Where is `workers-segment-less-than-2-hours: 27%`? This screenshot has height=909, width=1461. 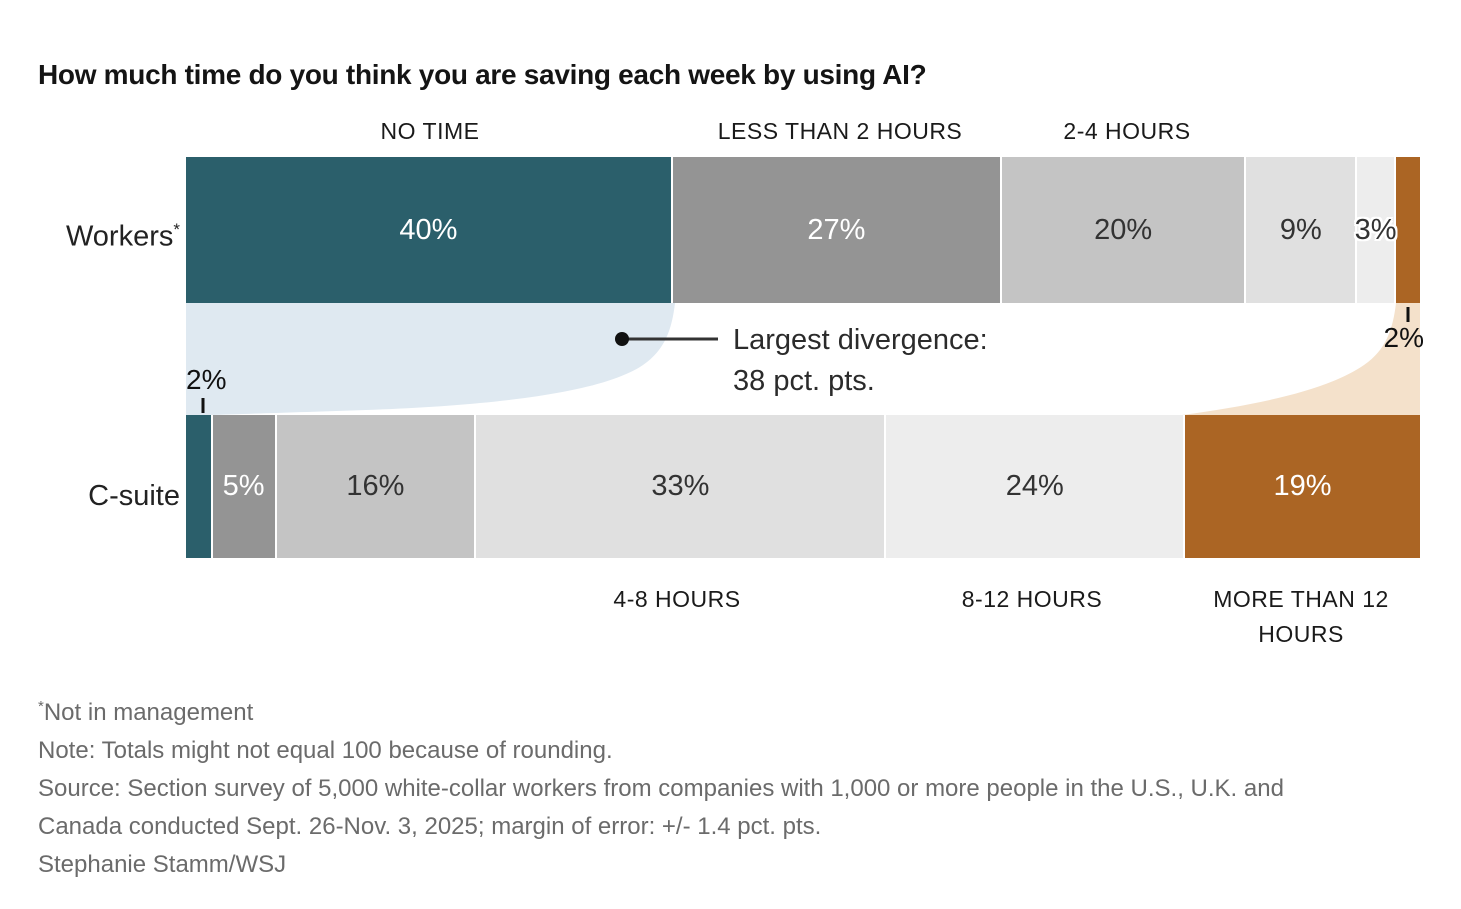 workers-segment-less-than-2-hours: 27% is located at coordinates (836, 230).